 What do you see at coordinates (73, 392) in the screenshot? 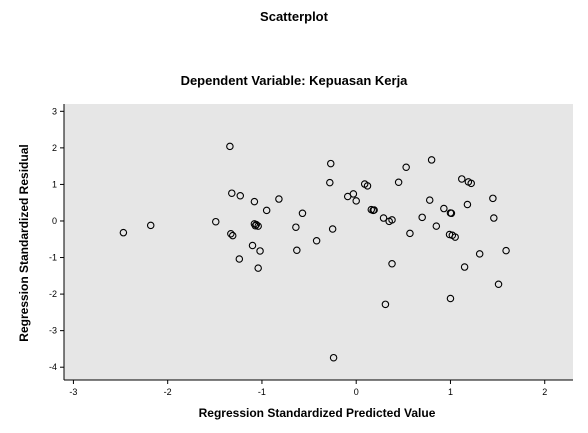
I see `x-tick-label: -3` at bounding box center [73, 392].